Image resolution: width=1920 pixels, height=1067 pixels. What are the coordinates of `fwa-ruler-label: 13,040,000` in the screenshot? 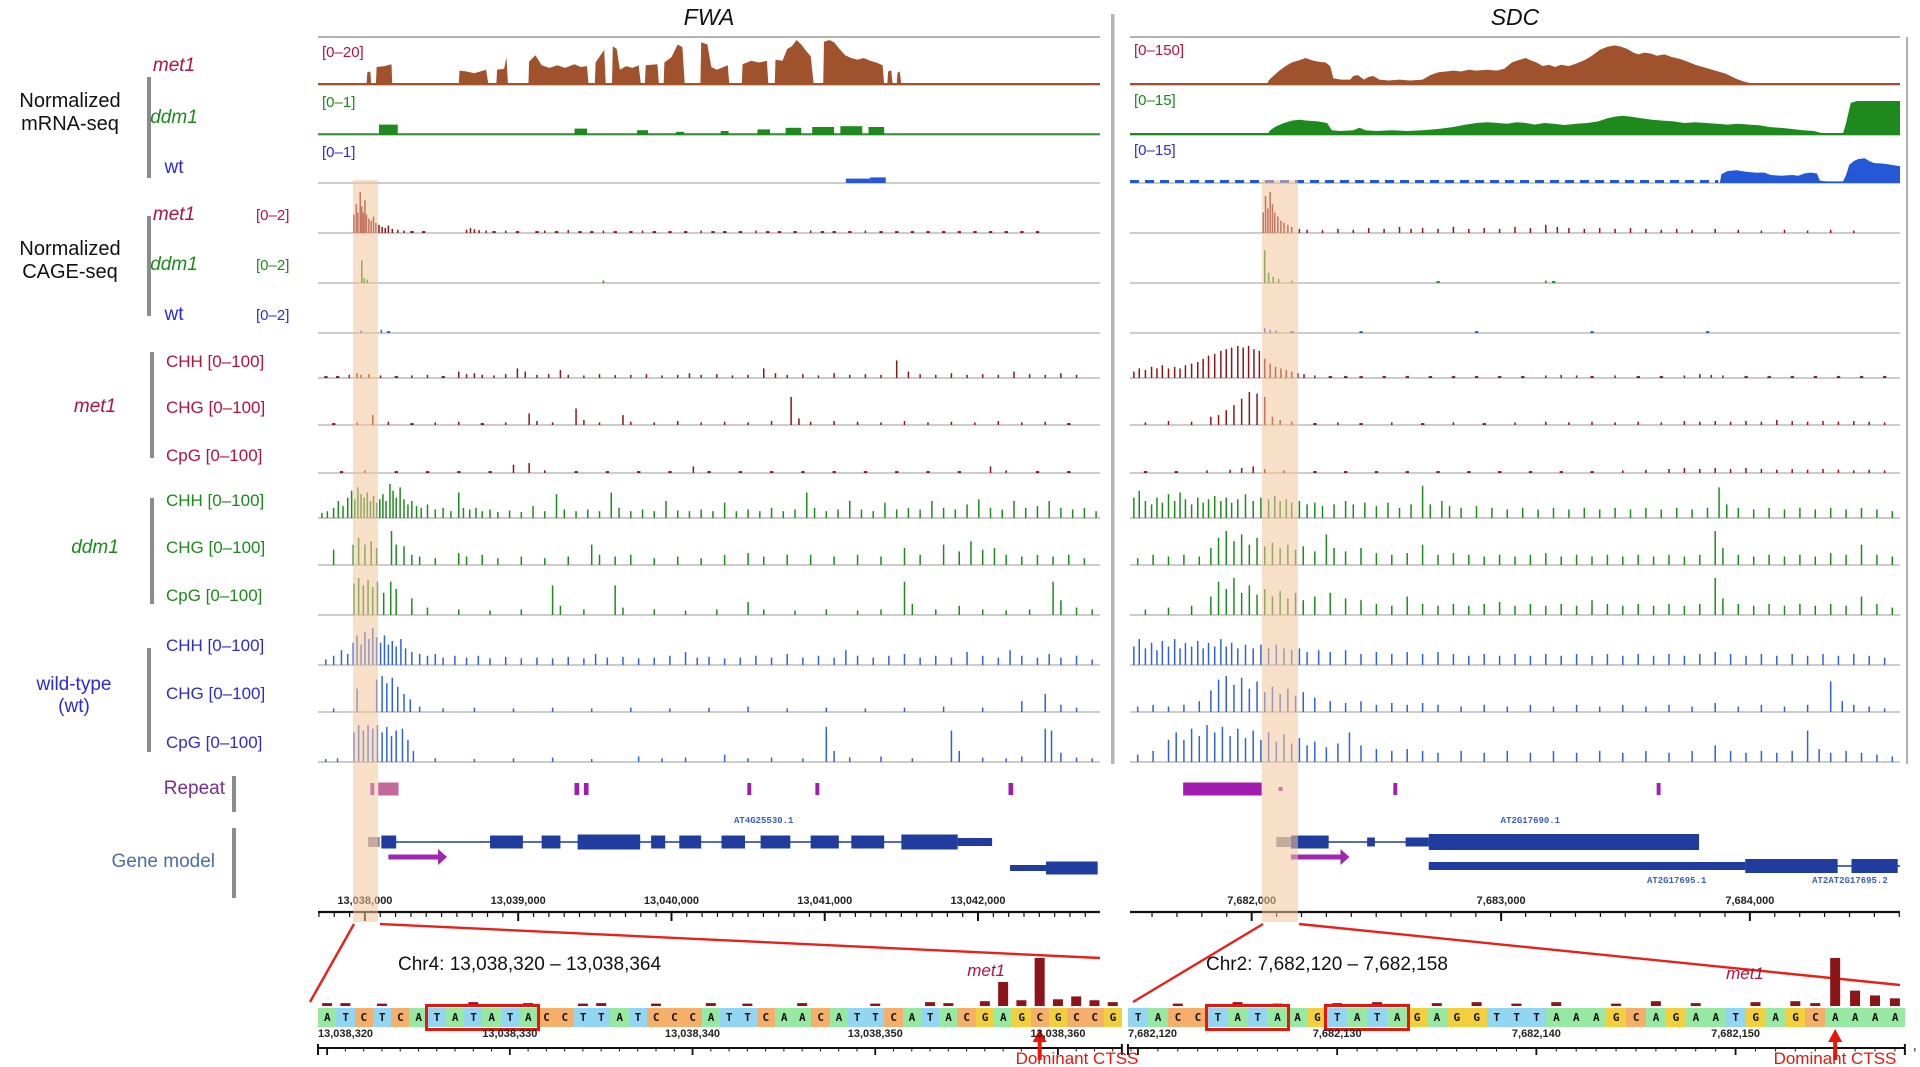 It's located at (671, 901).